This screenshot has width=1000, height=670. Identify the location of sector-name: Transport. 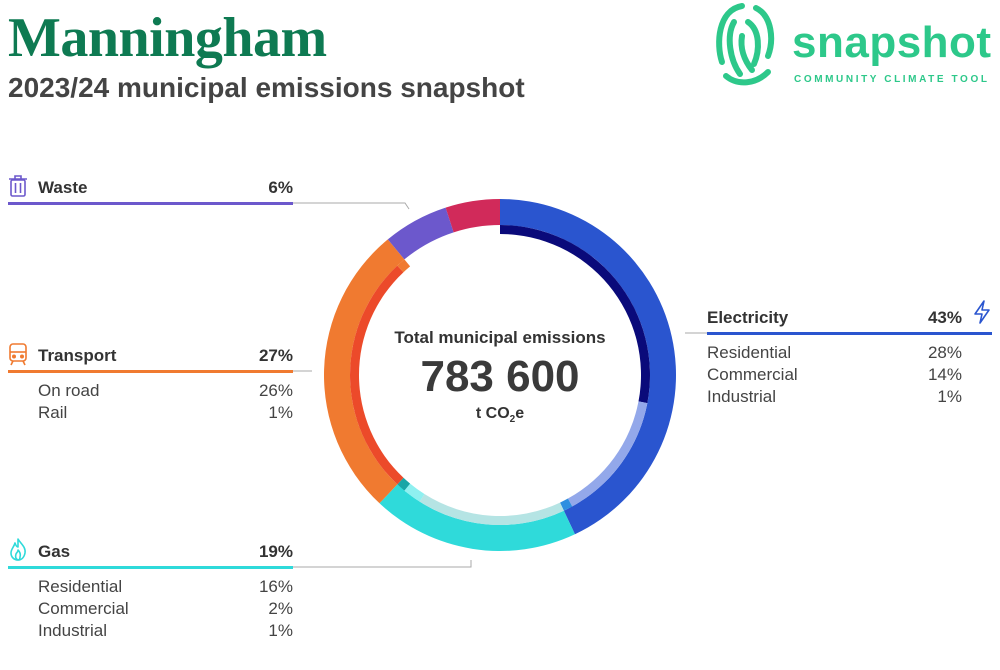
(77, 355).